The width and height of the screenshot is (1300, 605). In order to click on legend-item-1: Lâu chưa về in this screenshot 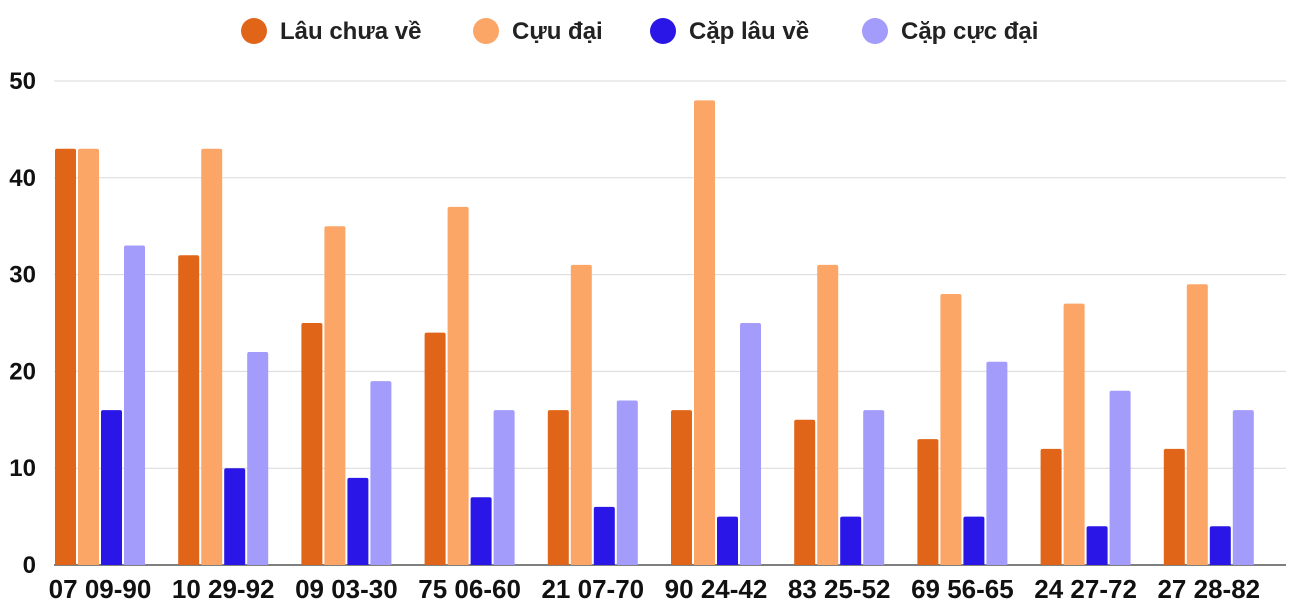, I will do `click(331, 31)`.